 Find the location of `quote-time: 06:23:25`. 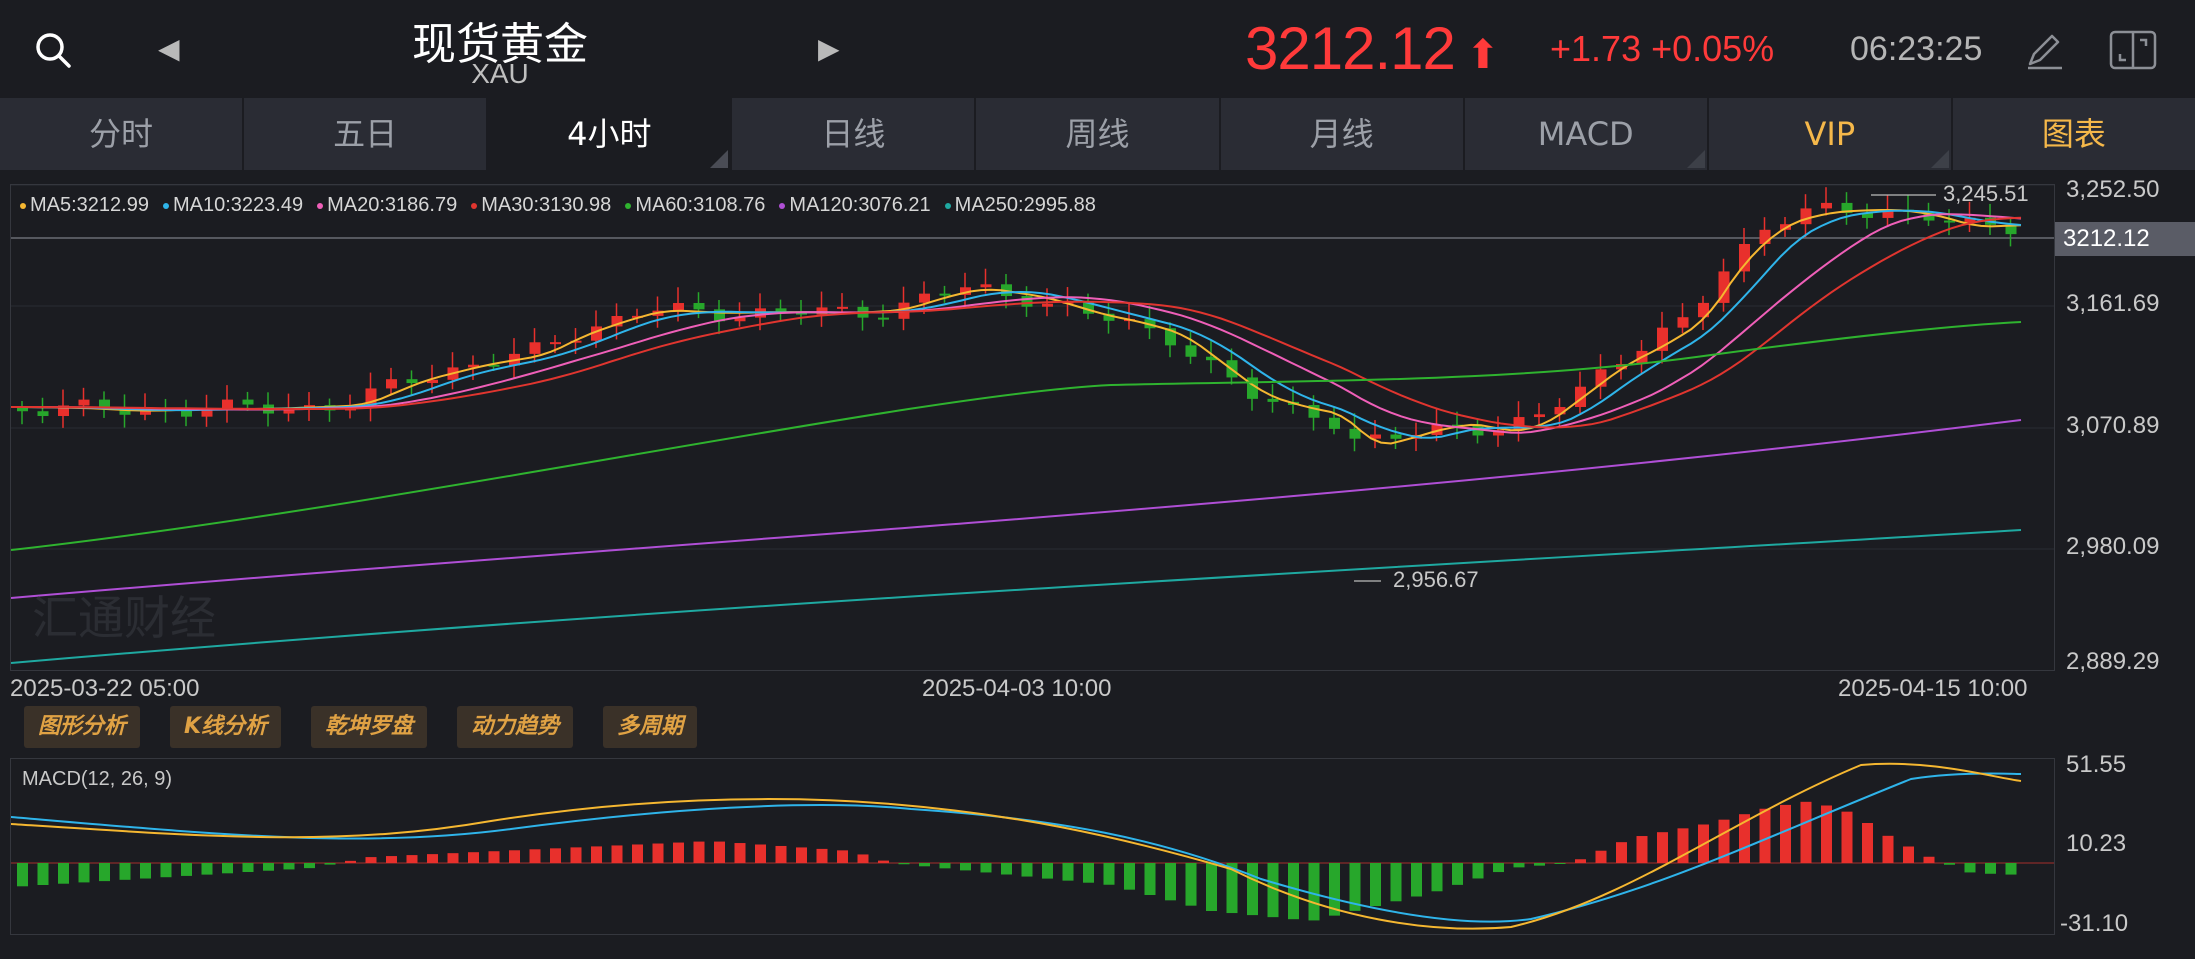

quote-time: 06:23:25 is located at coordinates (1916, 49).